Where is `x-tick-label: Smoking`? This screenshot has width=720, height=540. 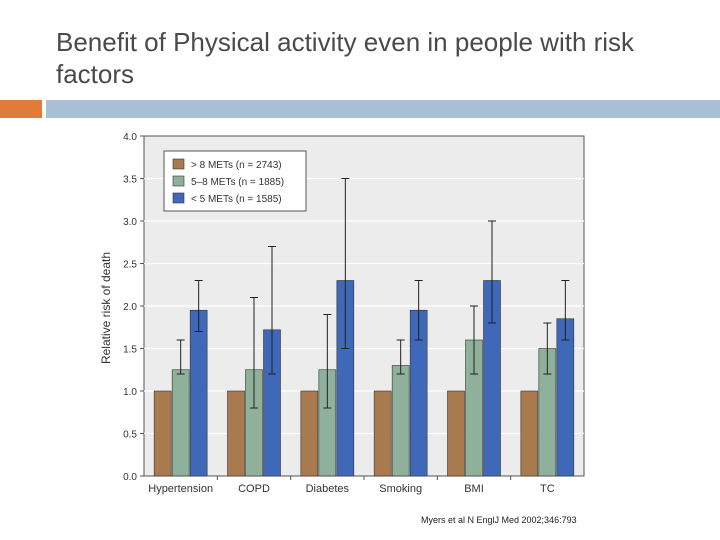 x-tick-label: Smoking is located at coordinates (400, 489).